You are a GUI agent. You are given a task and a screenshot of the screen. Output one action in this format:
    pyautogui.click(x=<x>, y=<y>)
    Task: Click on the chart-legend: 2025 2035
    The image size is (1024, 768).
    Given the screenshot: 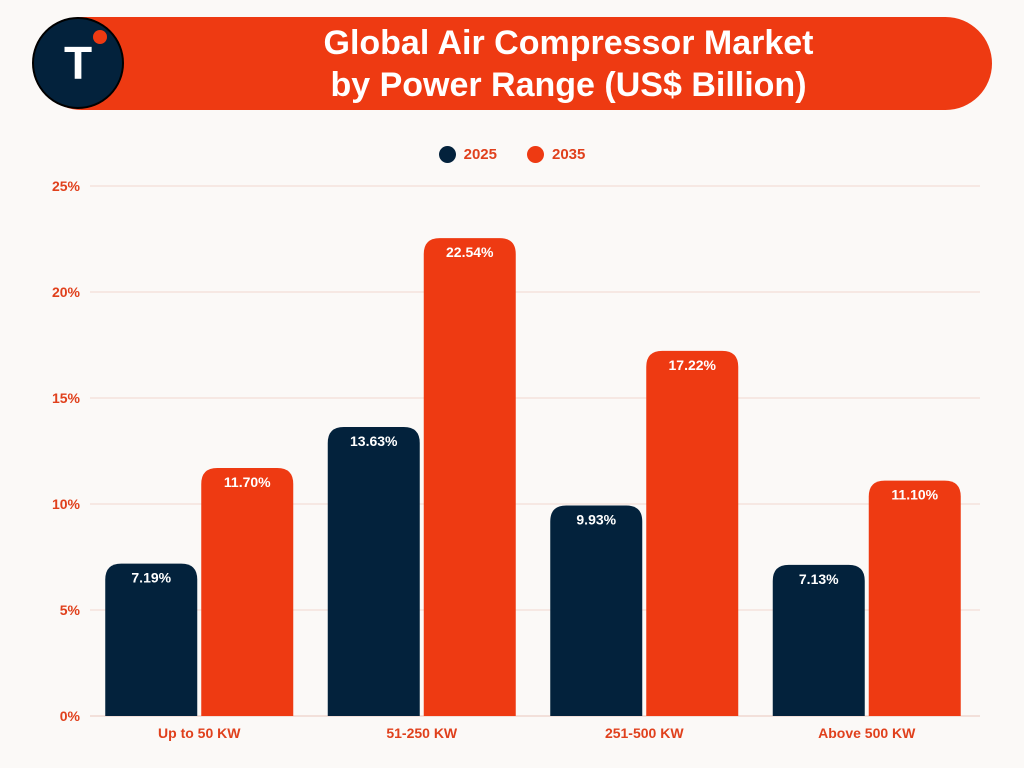 What is the action you would take?
    pyautogui.click(x=512, y=154)
    